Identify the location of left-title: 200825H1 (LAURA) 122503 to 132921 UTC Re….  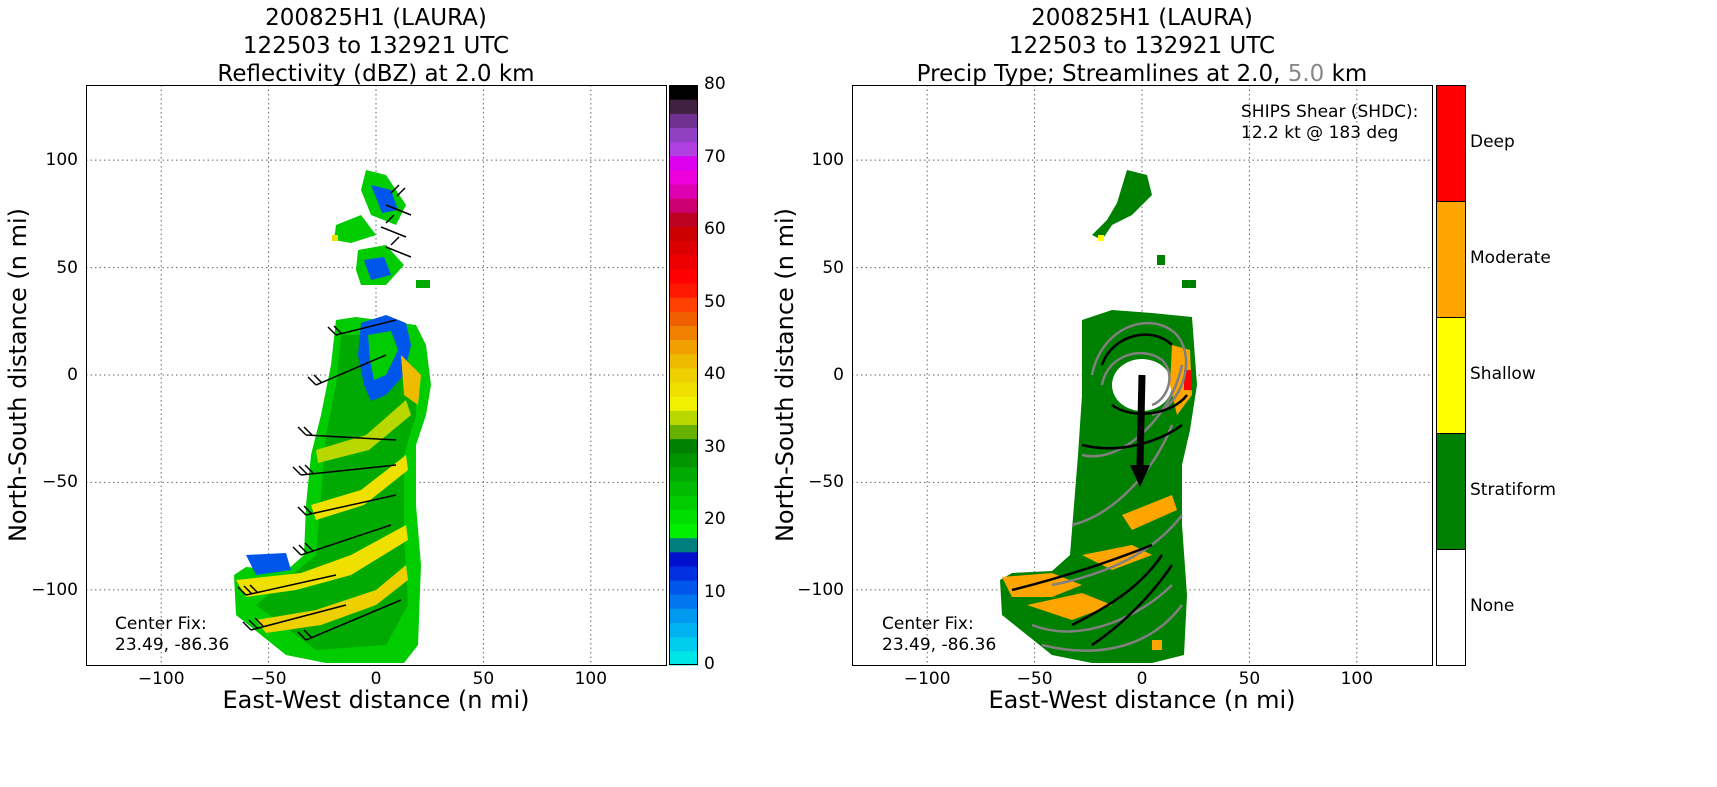
(376, 46).